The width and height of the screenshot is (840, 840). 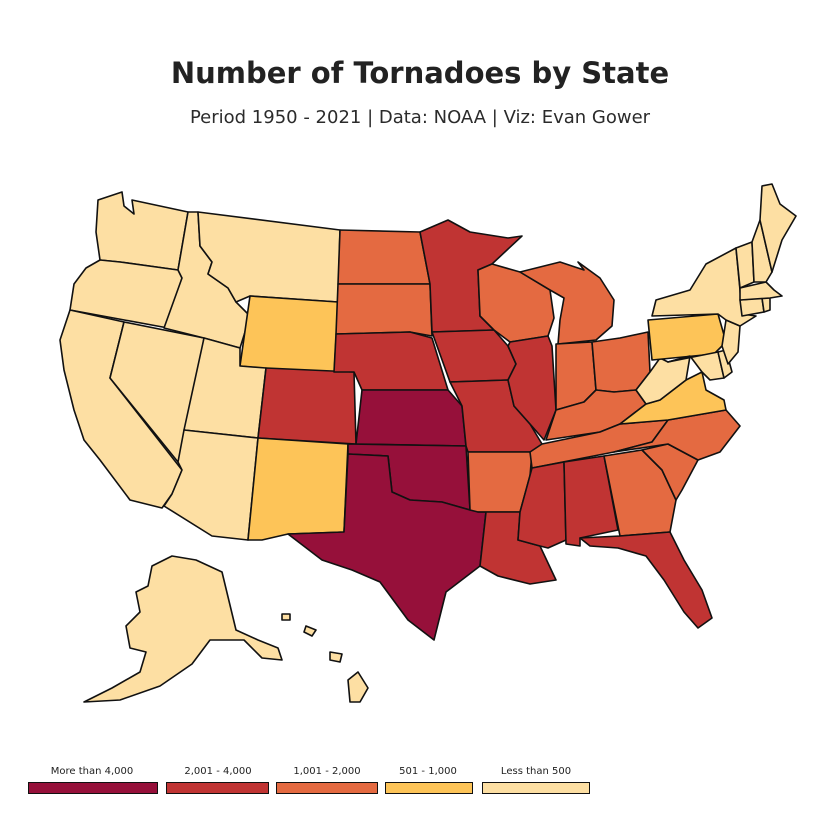 I want to click on state-kansas, so click(x=411, y=418).